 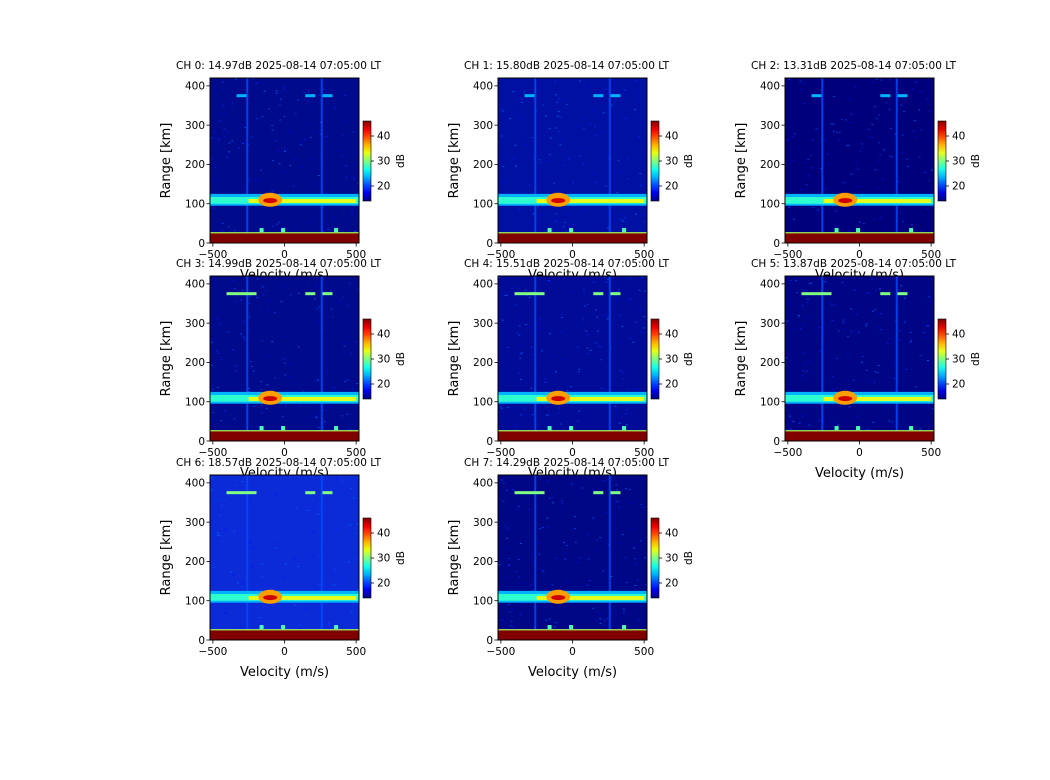 I want to click on colorbar-label: dB, so click(x=689, y=558).